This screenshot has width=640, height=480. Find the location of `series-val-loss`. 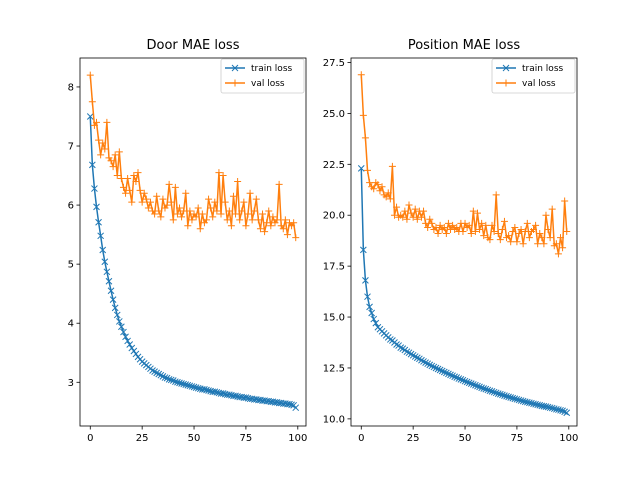

series-val-loss is located at coordinates (193, 156).